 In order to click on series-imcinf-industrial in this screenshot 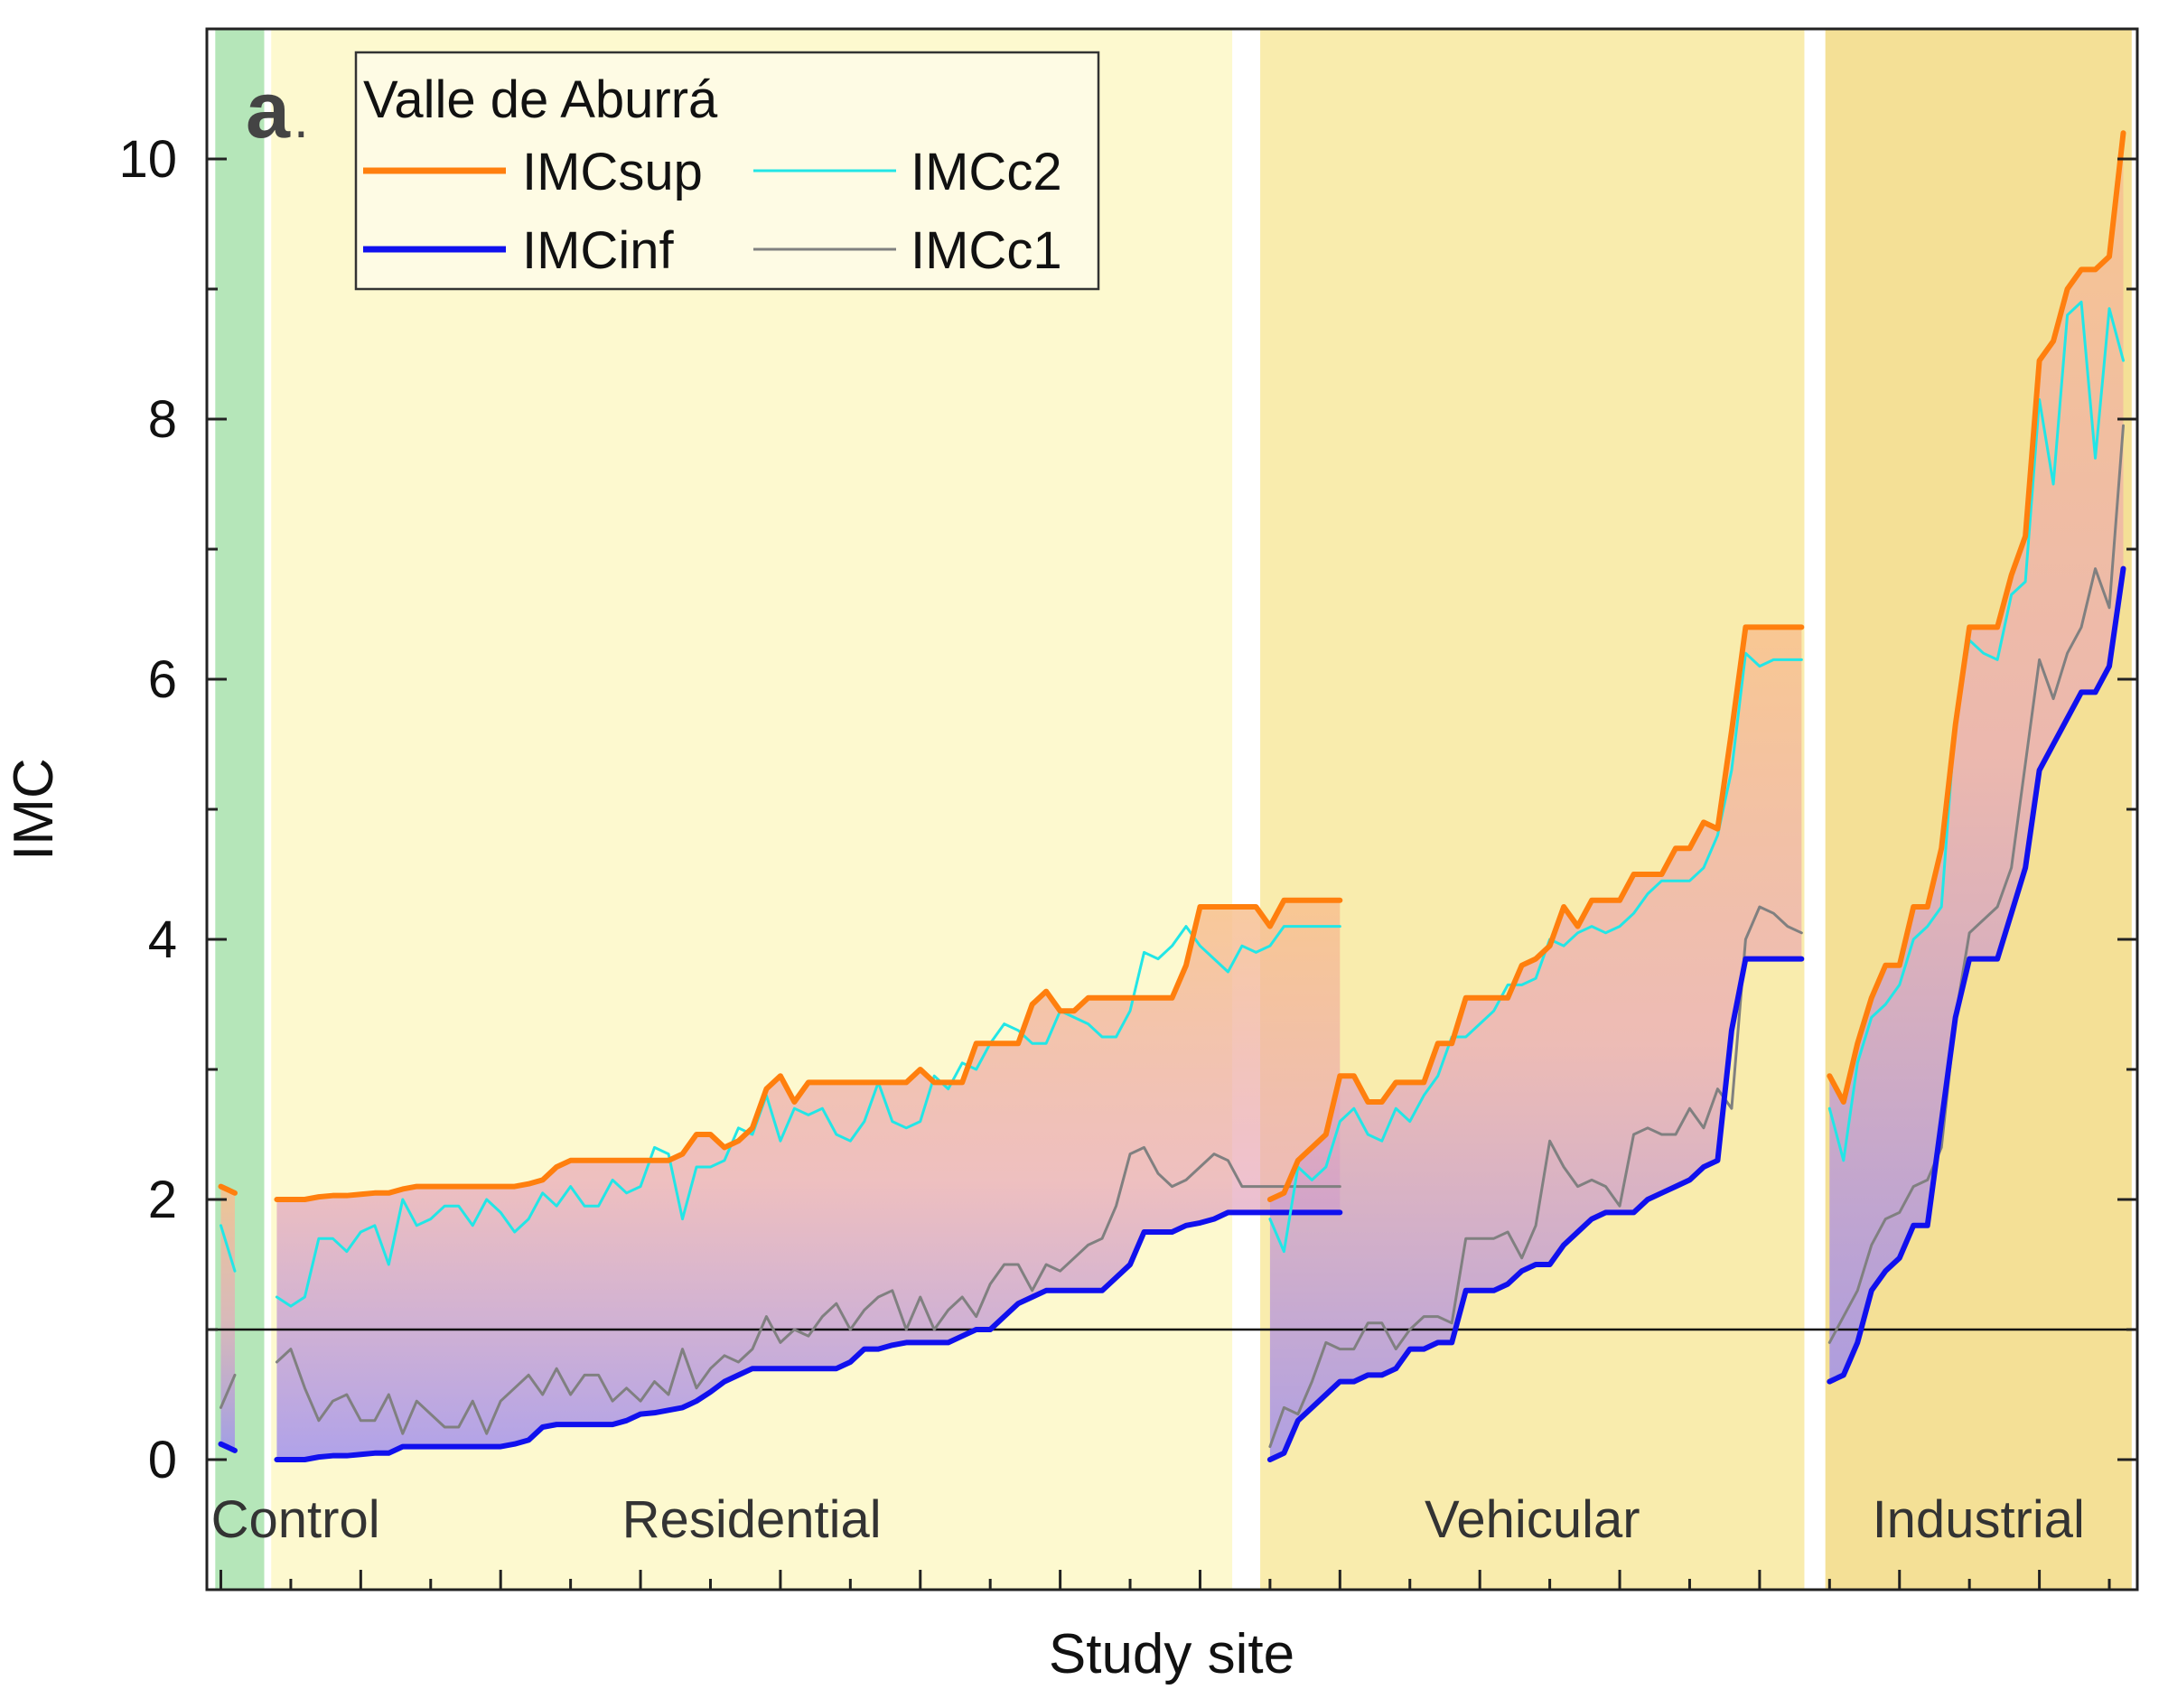, I will do `click(1977, 975)`.